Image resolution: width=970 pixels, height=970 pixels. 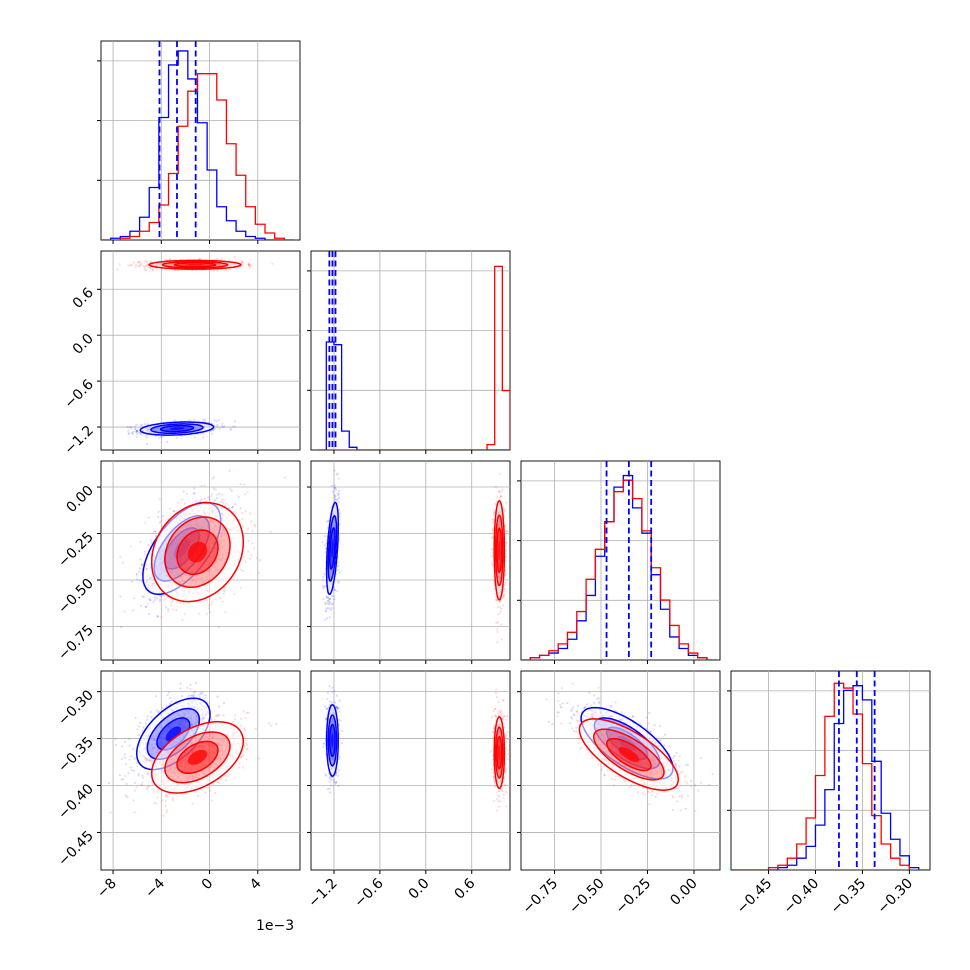 What do you see at coordinates (83, 344) in the screenshot?
I see `y-tick-label: 0.0` at bounding box center [83, 344].